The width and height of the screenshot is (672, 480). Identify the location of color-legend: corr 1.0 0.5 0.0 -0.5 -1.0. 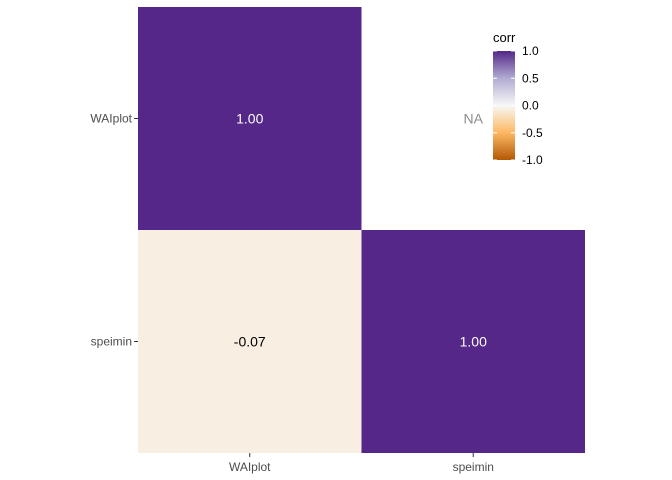
(518, 98).